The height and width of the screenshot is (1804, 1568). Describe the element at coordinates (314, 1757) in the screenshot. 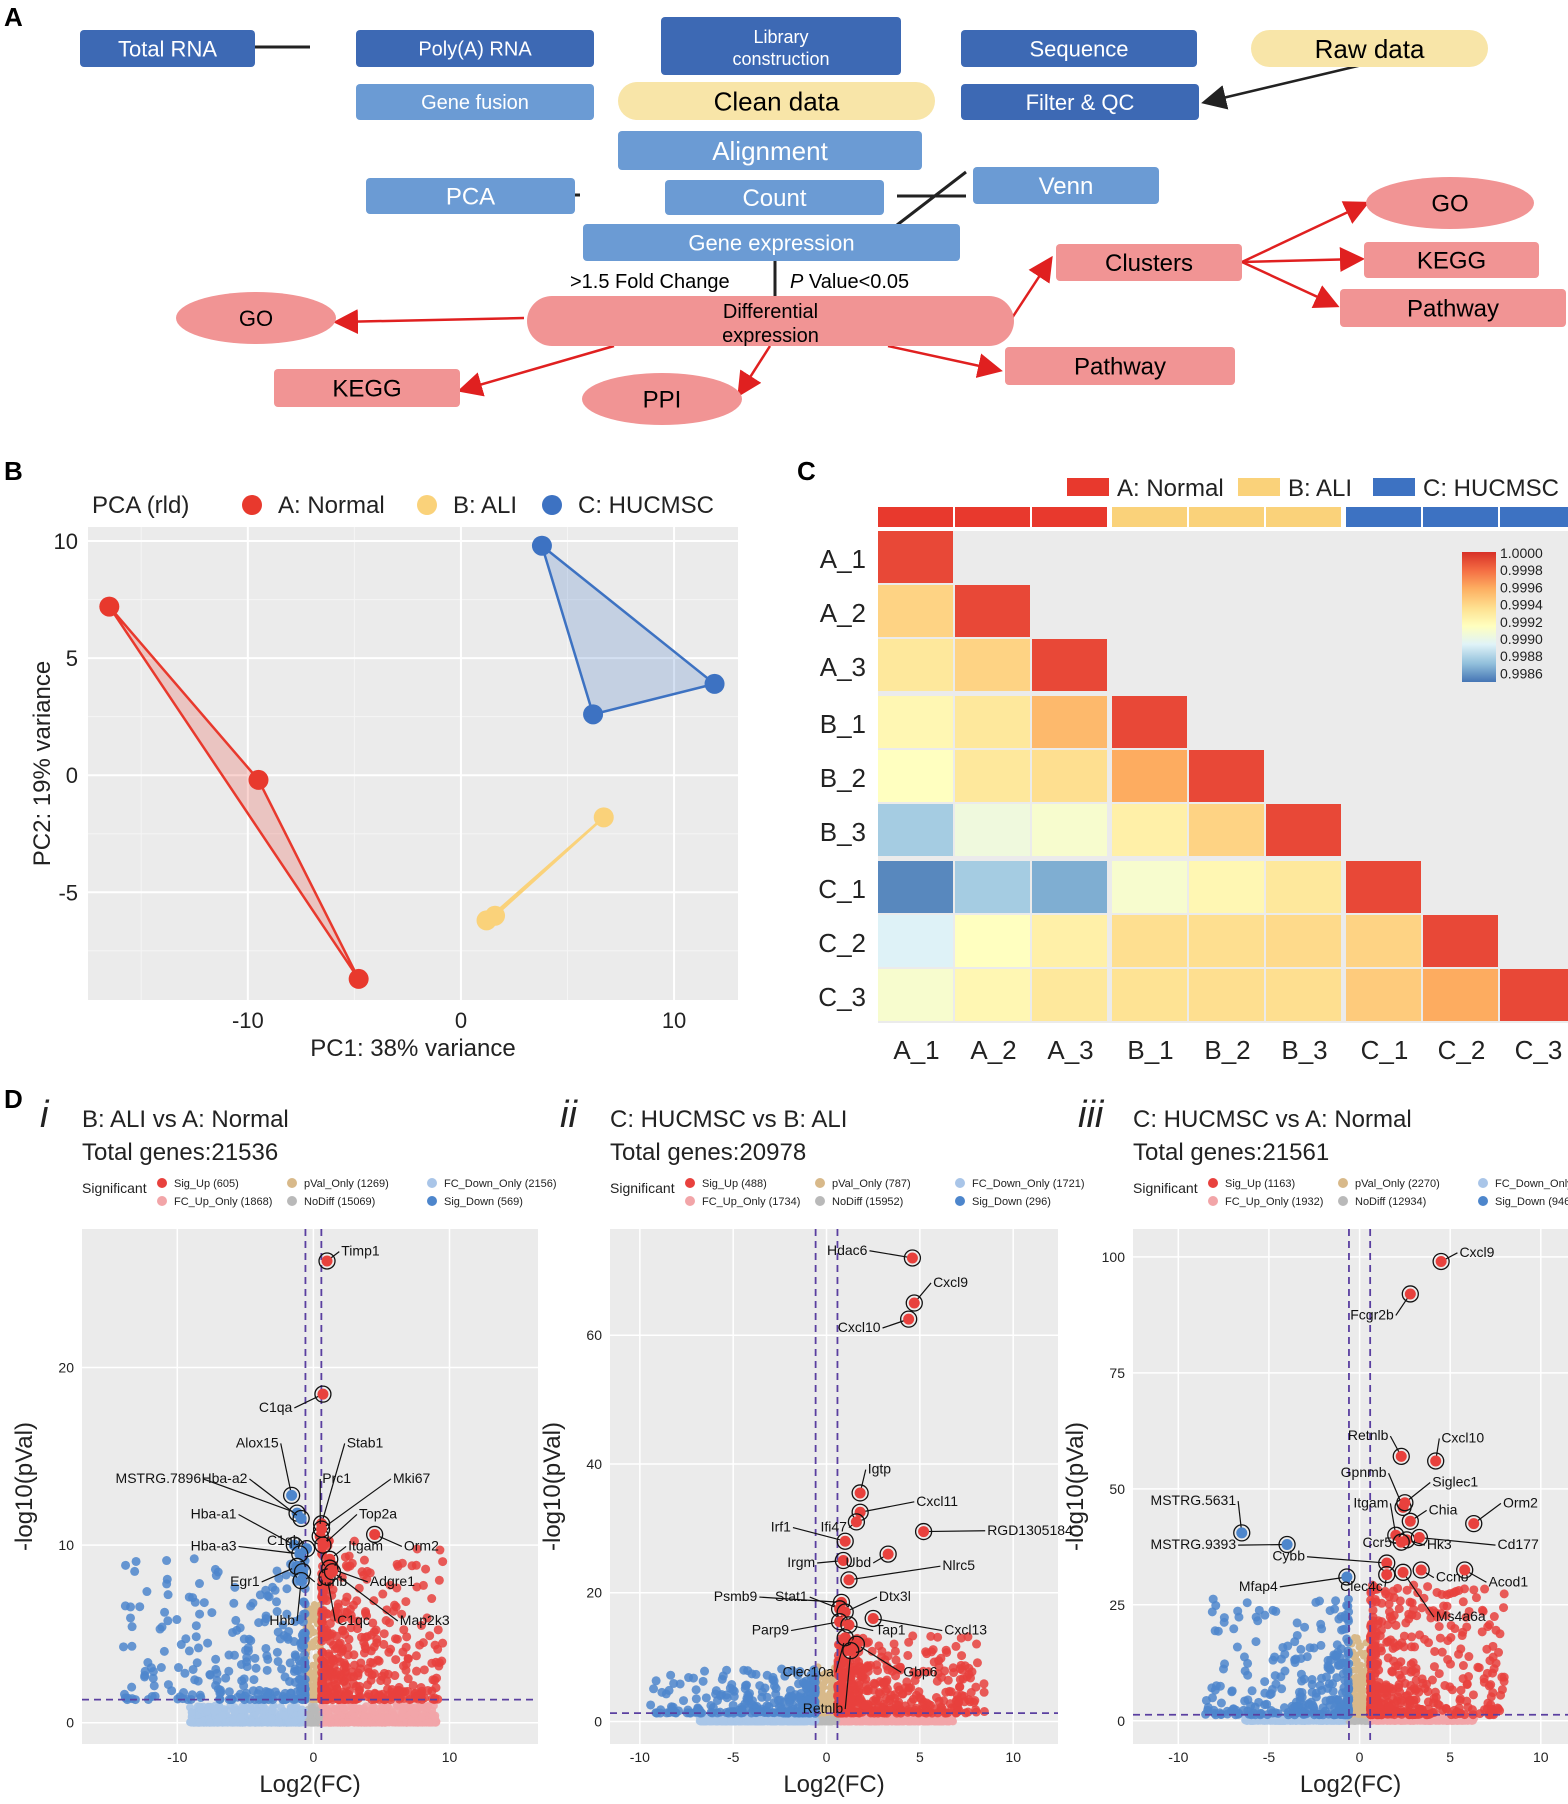

I see `volcano-xtick-label: 0` at that location.